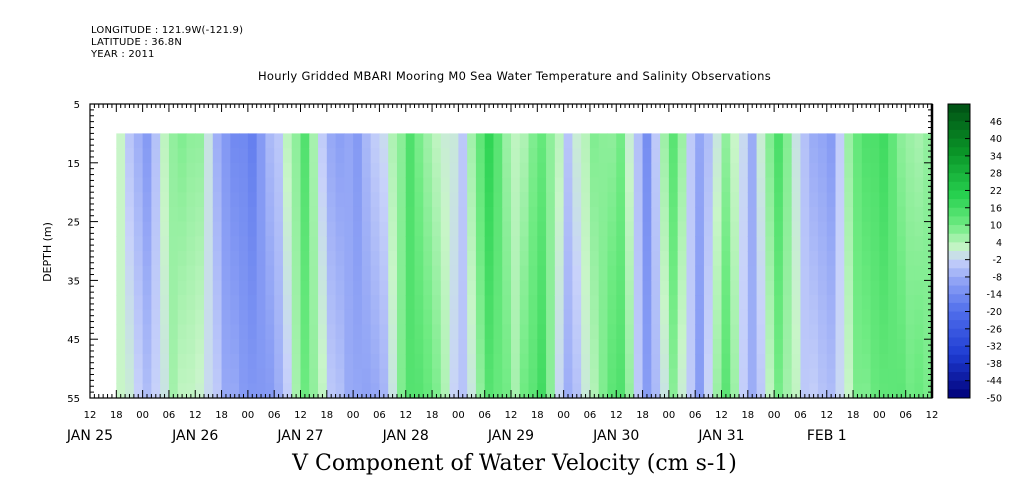 The image size is (1009, 504). I want to click on x-day-label: JAN 26, so click(194, 436).